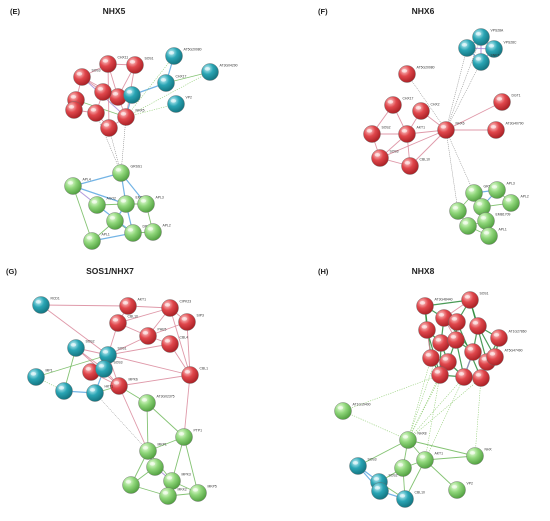 The width and height of the screenshot is (550, 521). I want to click on node-mkp1: MKP1, so click(153, 451).